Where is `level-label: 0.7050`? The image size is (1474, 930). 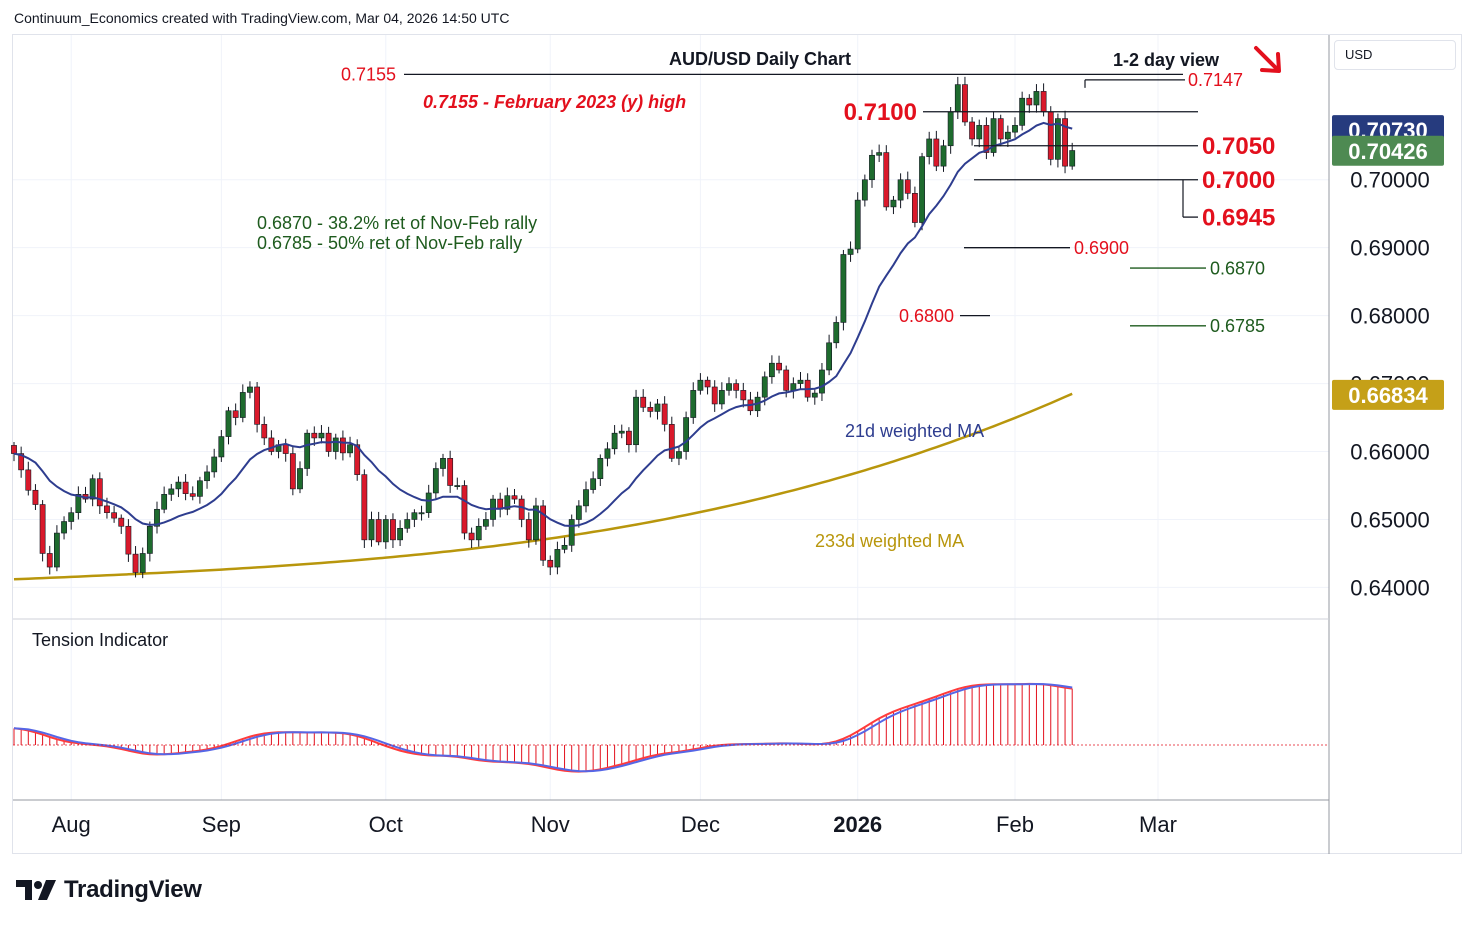
level-label: 0.7050 is located at coordinates (1238, 146).